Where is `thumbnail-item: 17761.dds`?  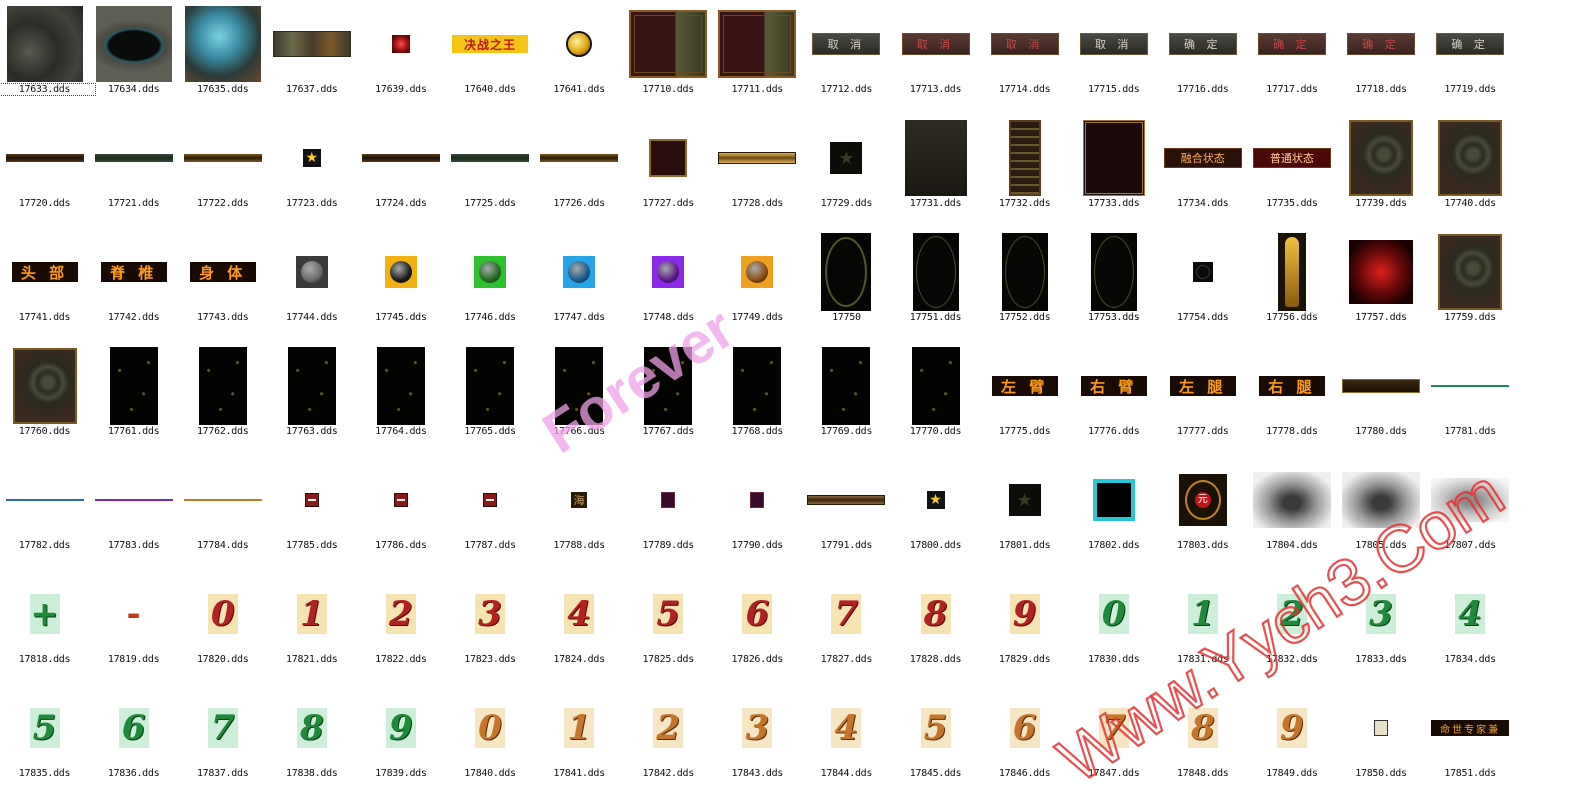
thumbnail-item: 17761.dds is located at coordinates (133, 399).